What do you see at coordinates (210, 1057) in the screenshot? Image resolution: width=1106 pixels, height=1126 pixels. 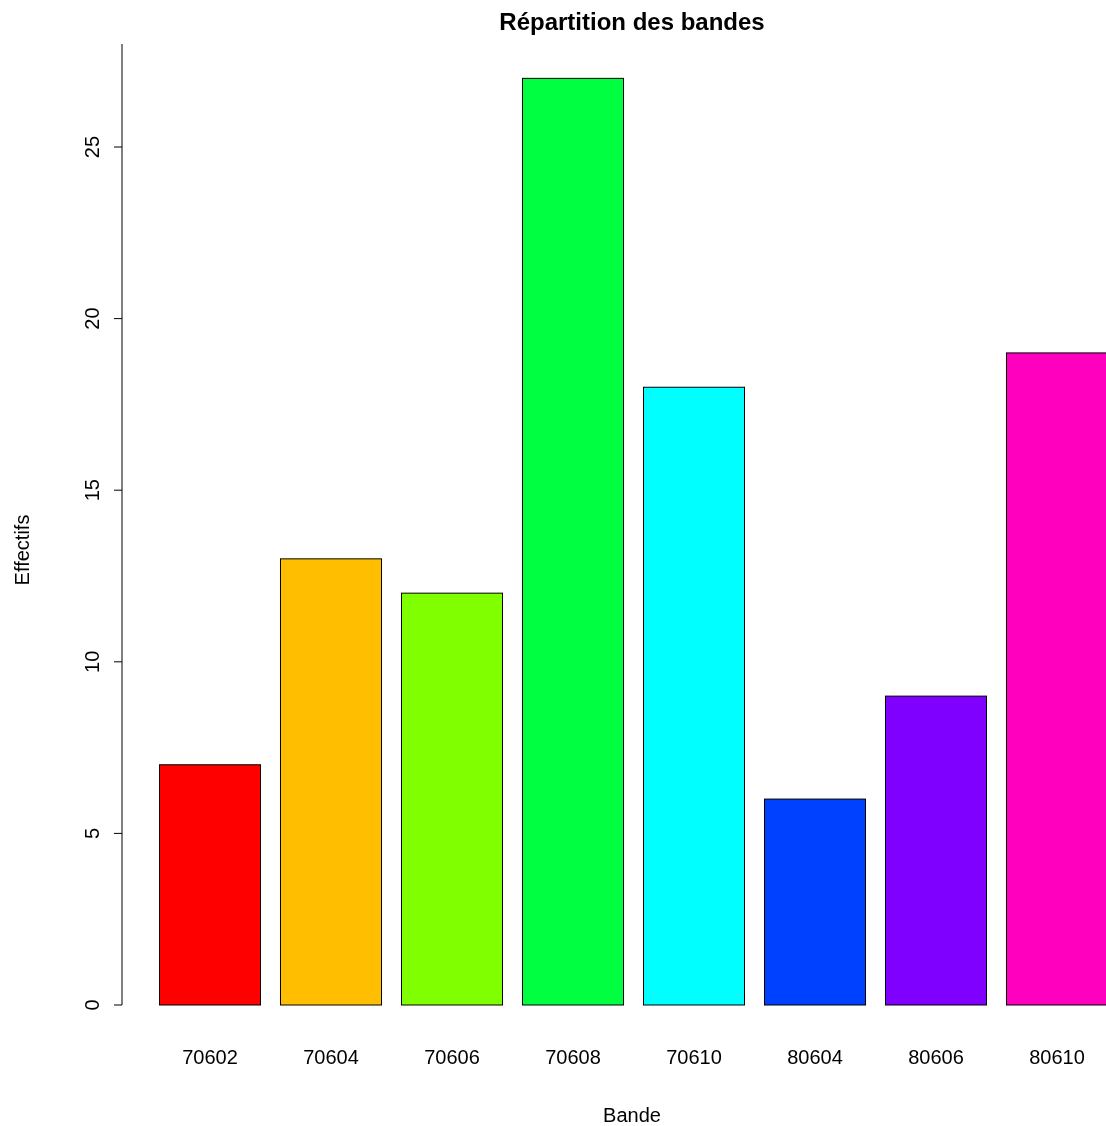 I see `x-tick-label: 70602` at bounding box center [210, 1057].